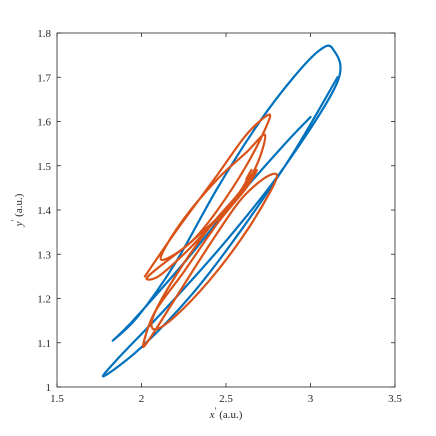 Image resolution: width=436 pixels, height=436 pixels. What do you see at coordinates (142, 399) in the screenshot?
I see `x-tick-label: 2` at bounding box center [142, 399].